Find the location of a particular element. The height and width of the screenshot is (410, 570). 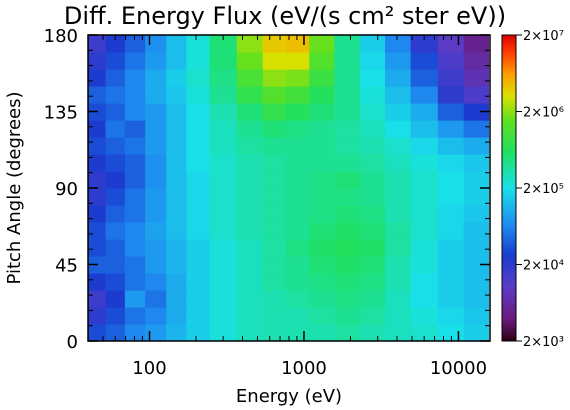

y-axis-label: Pitch Angle (degrees) is located at coordinates (14, 188).